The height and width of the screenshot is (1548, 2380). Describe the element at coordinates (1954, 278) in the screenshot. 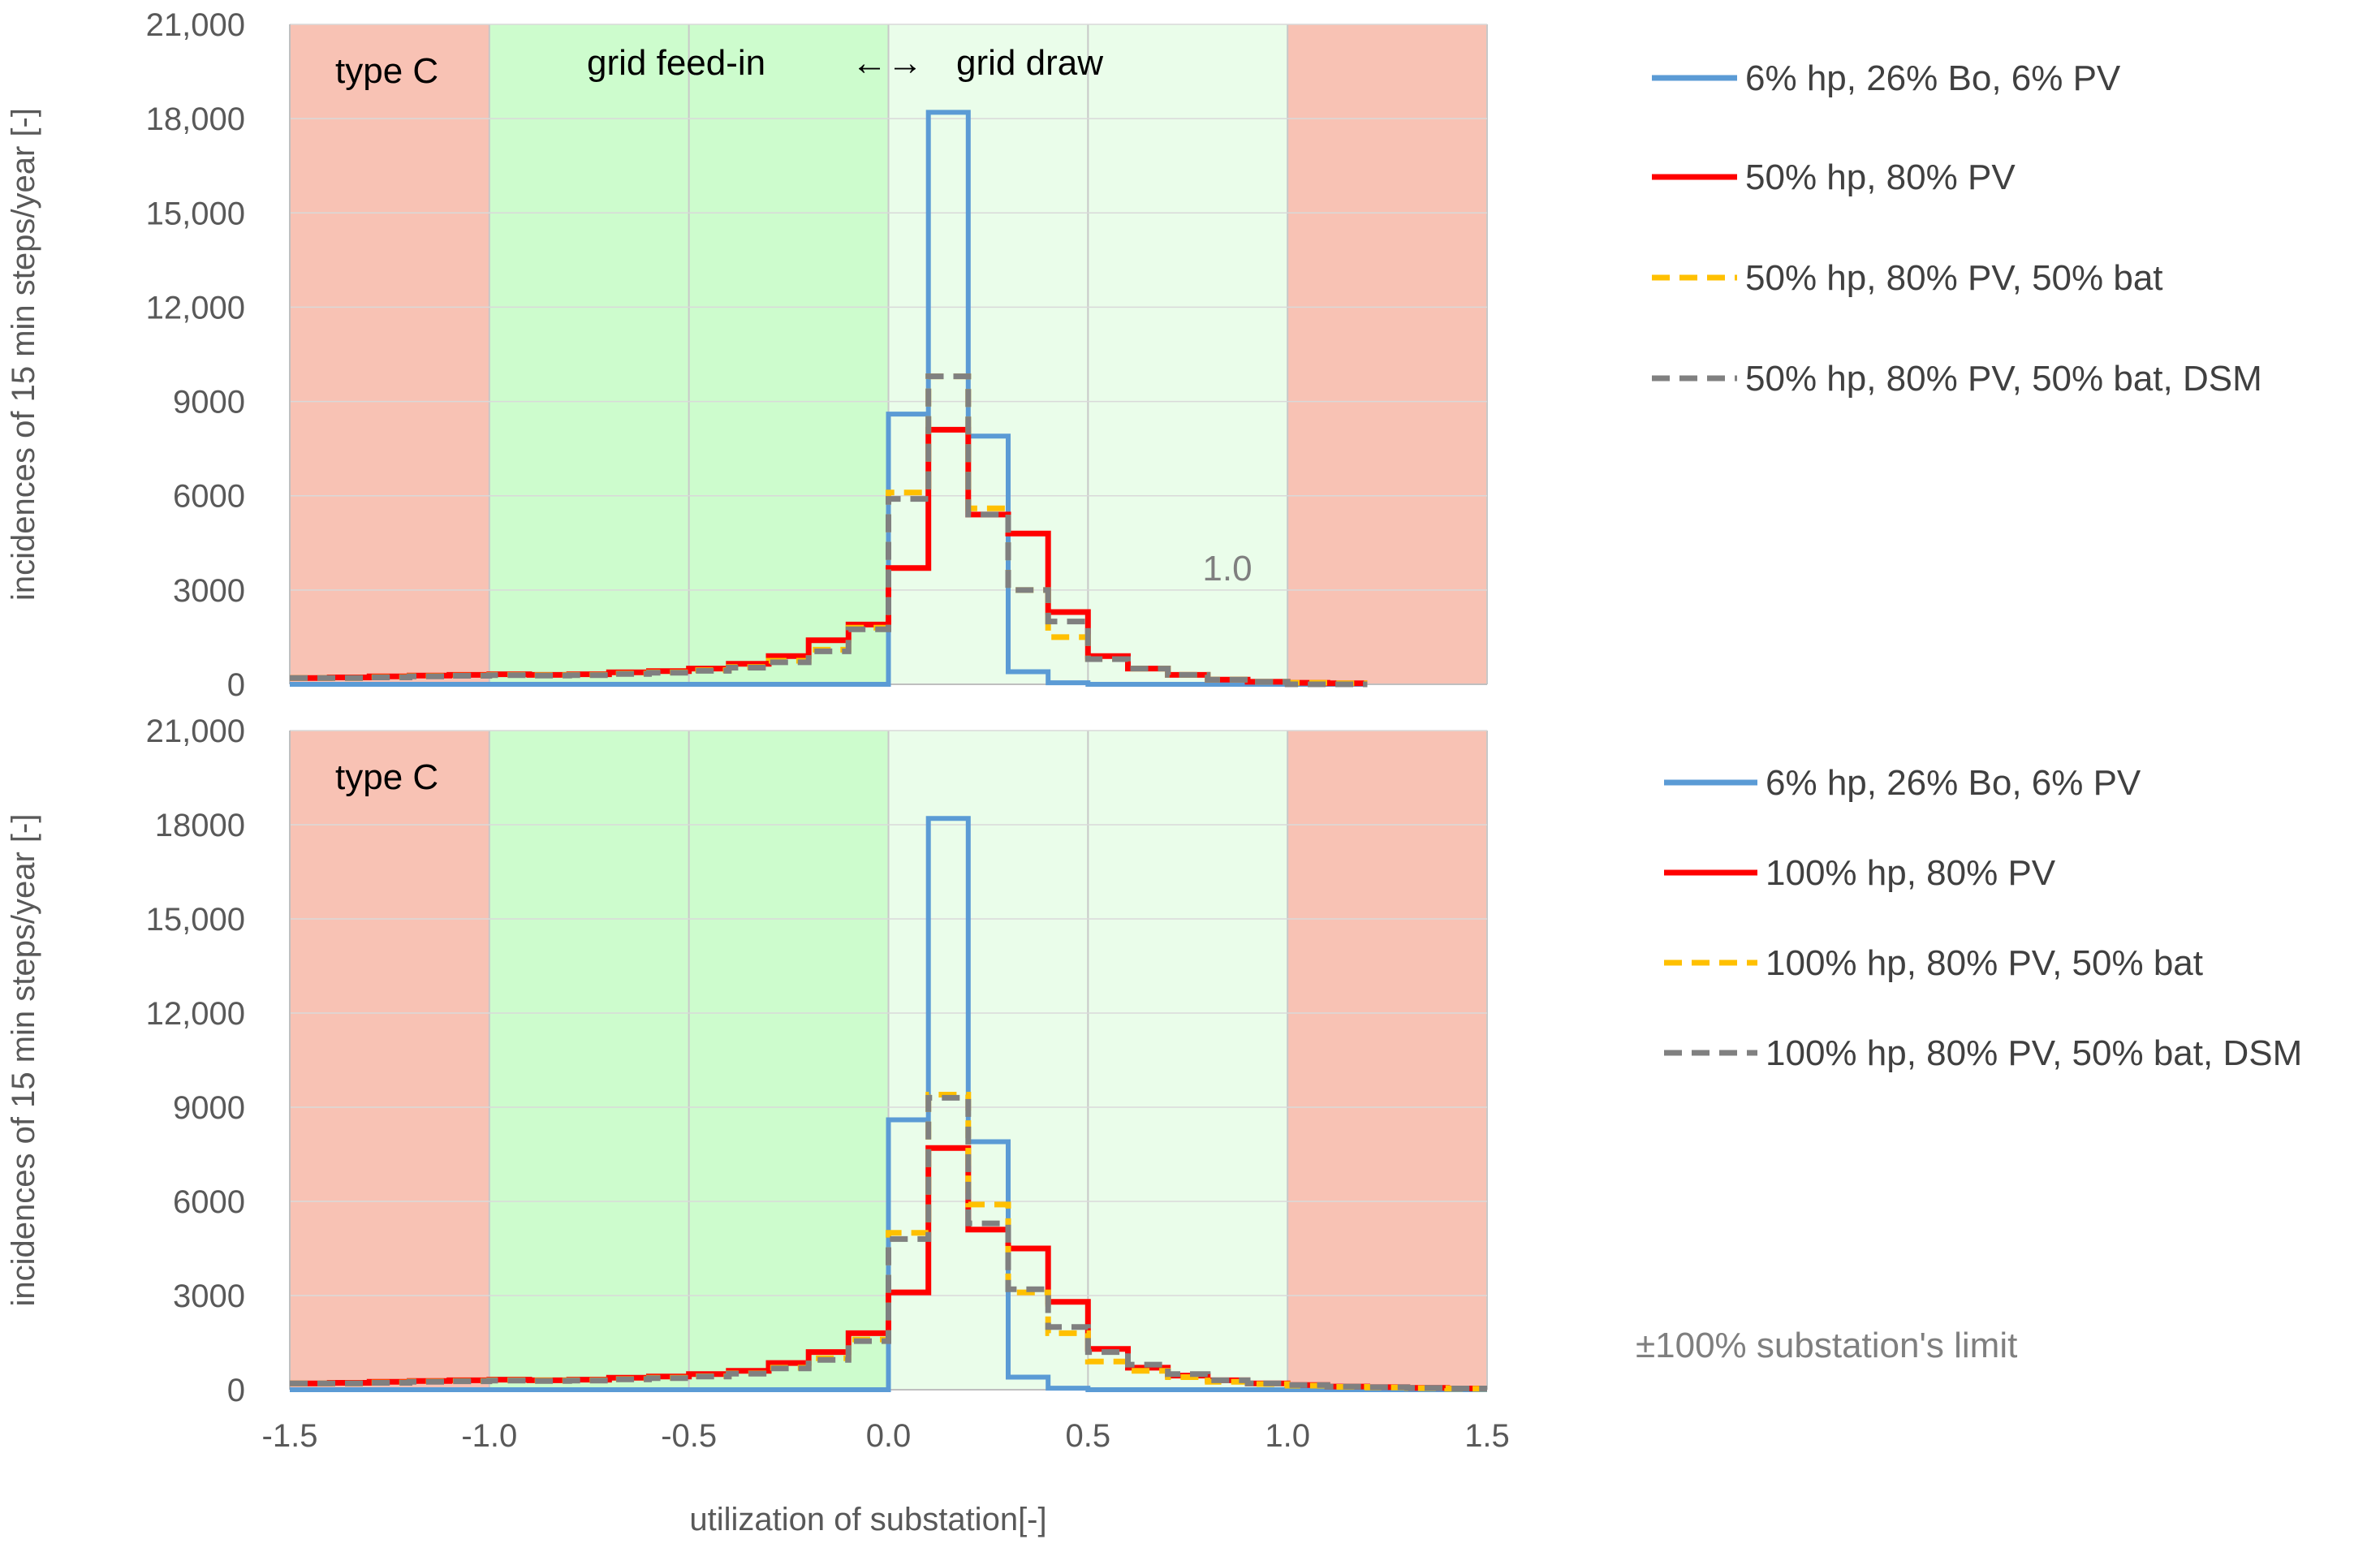

I see `legend-entry-label: 50% hp, 80% PV, 50% bat` at that location.